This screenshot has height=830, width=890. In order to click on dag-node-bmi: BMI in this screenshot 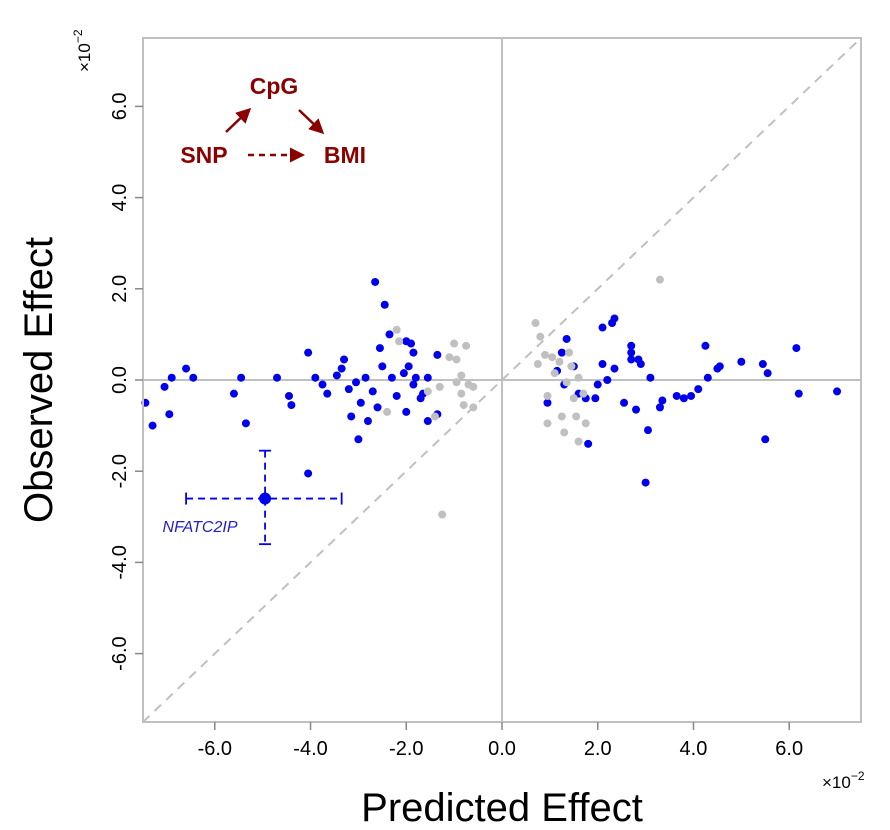, I will do `click(345, 155)`.